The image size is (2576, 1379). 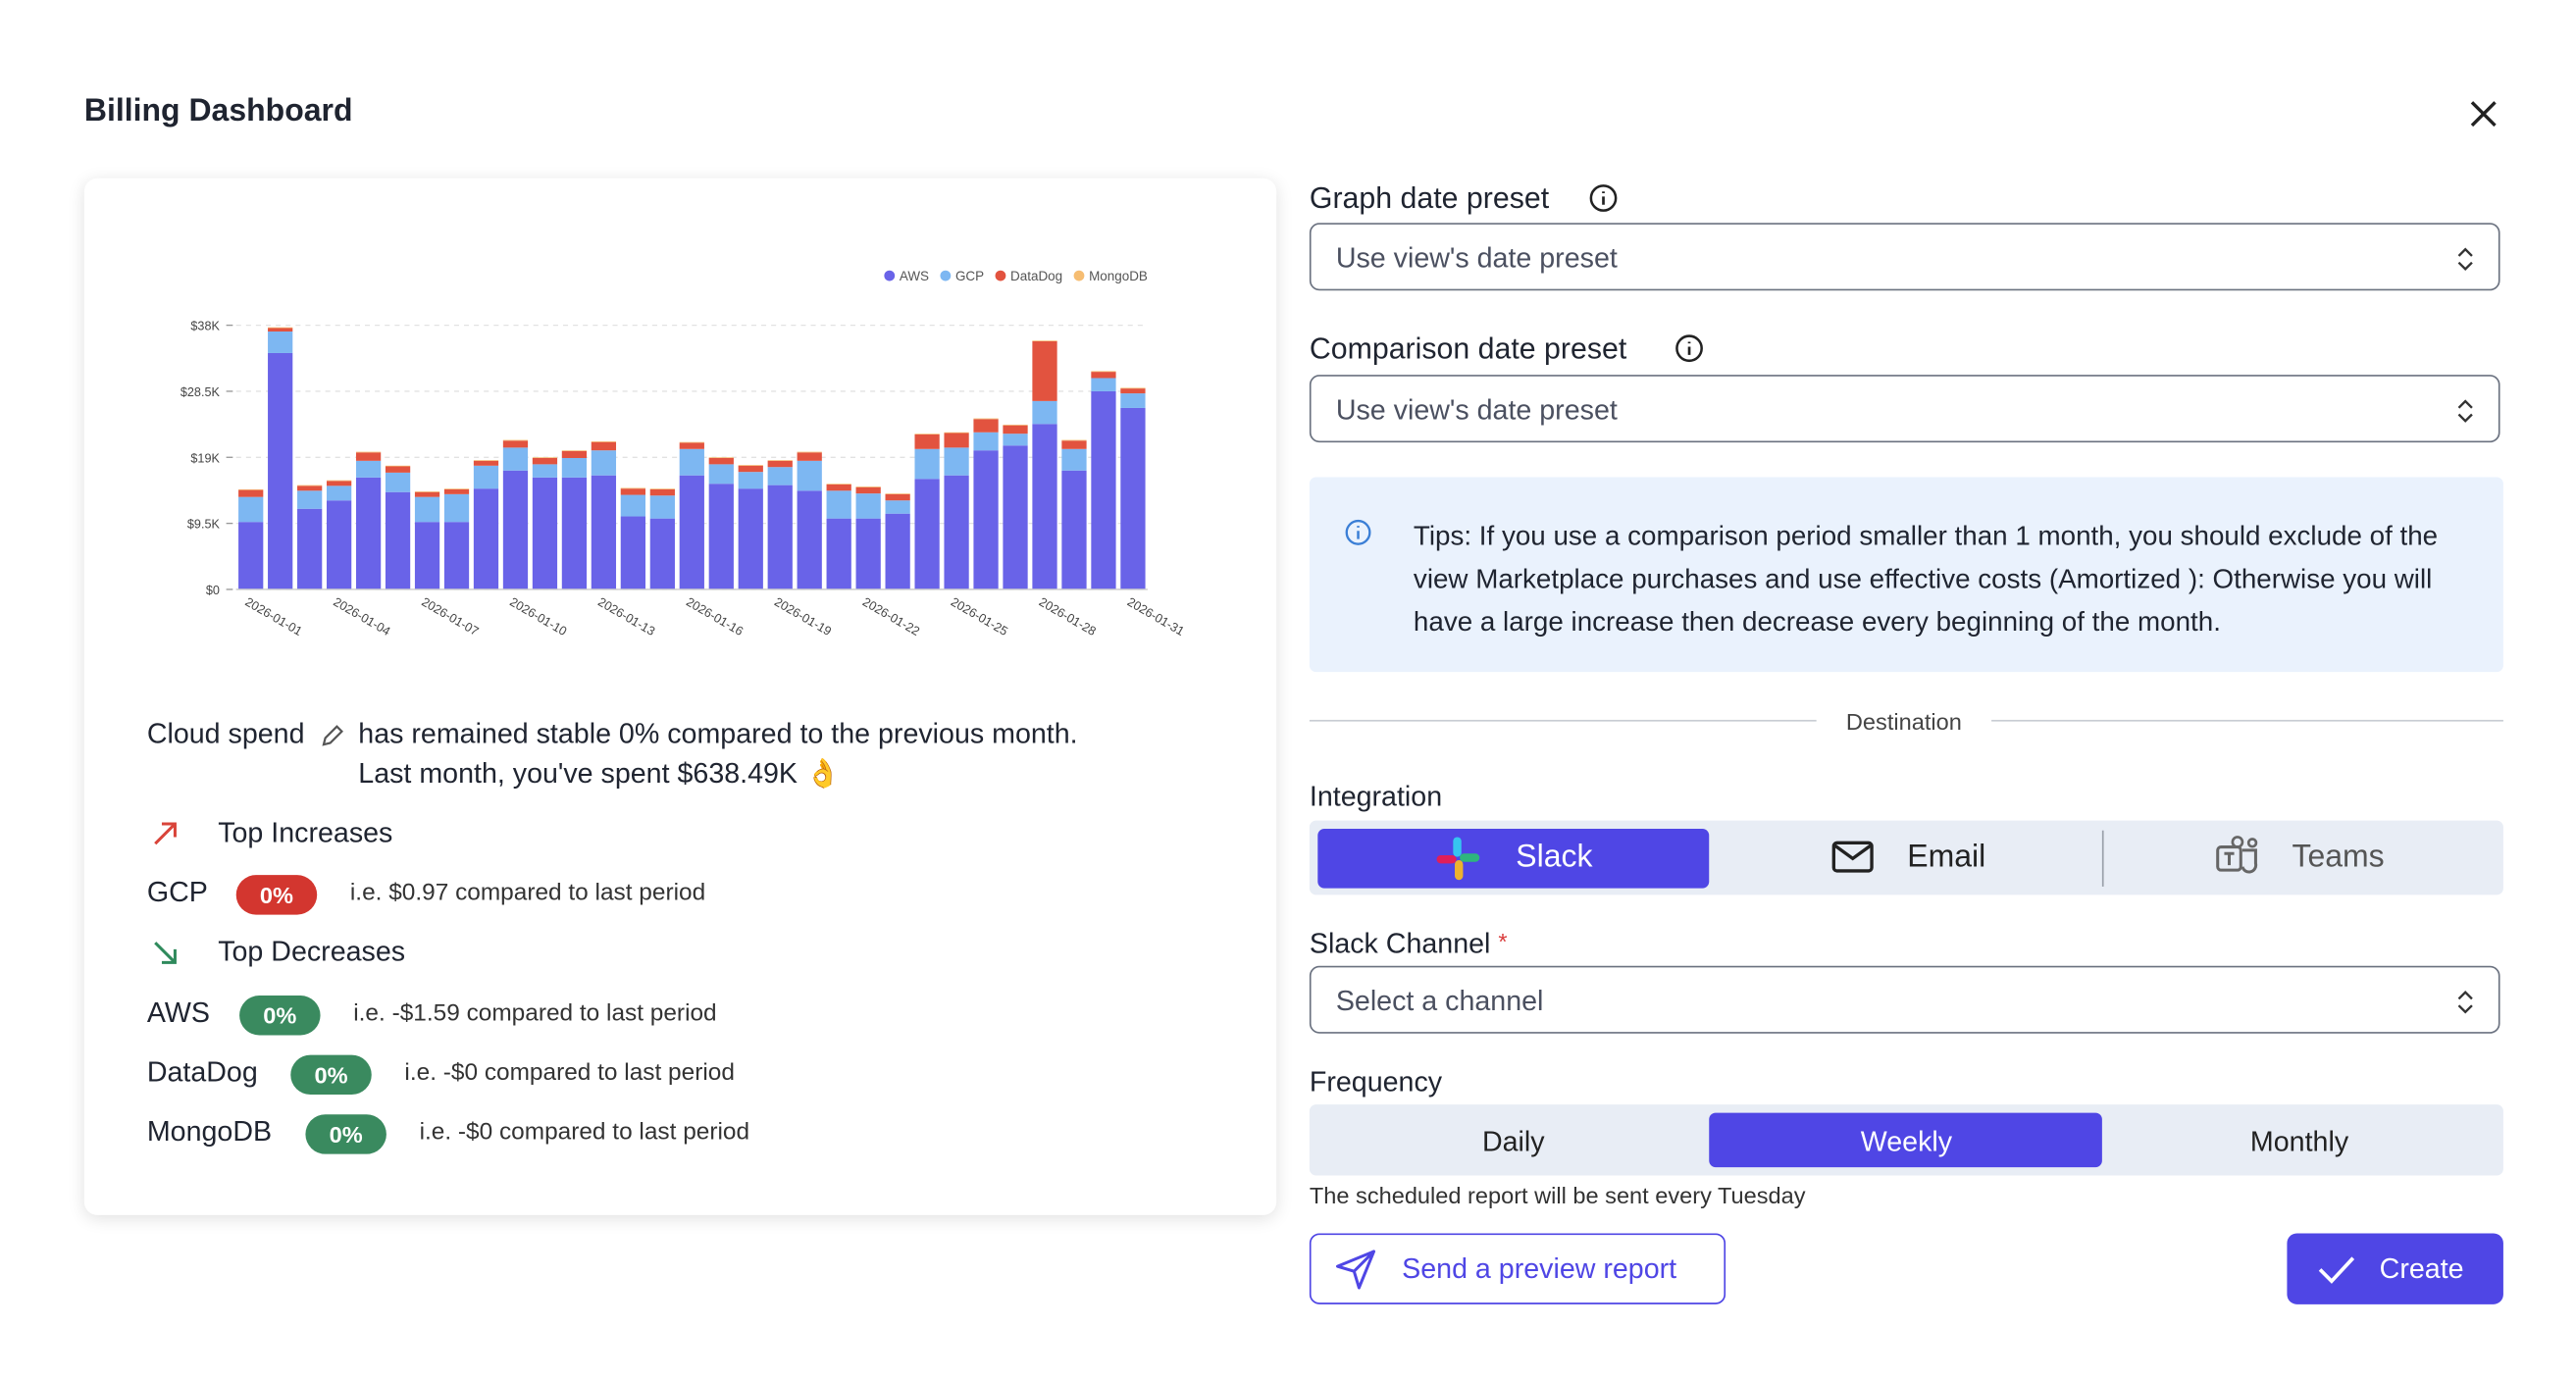 I want to click on decrease-icon, so click(x=165, y=953).